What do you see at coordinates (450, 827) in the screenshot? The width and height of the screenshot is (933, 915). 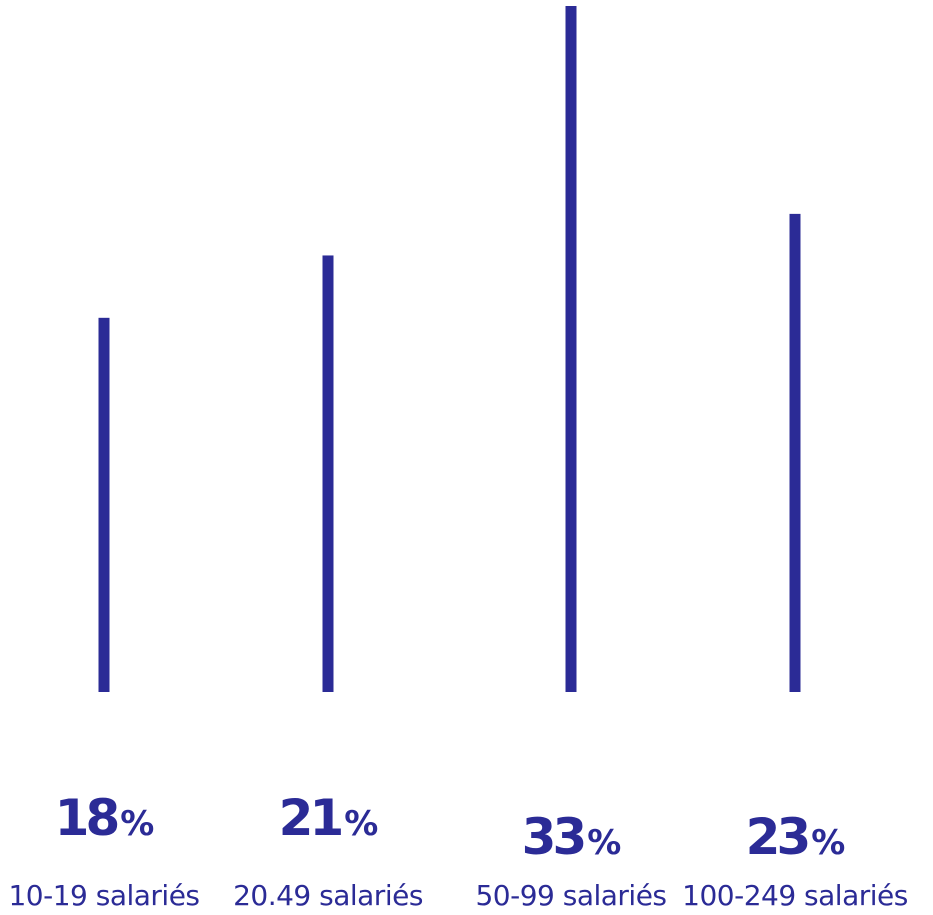 I see `value-labels-layer: 18% 21% 33% 23%` at bounding box center [450, 827].